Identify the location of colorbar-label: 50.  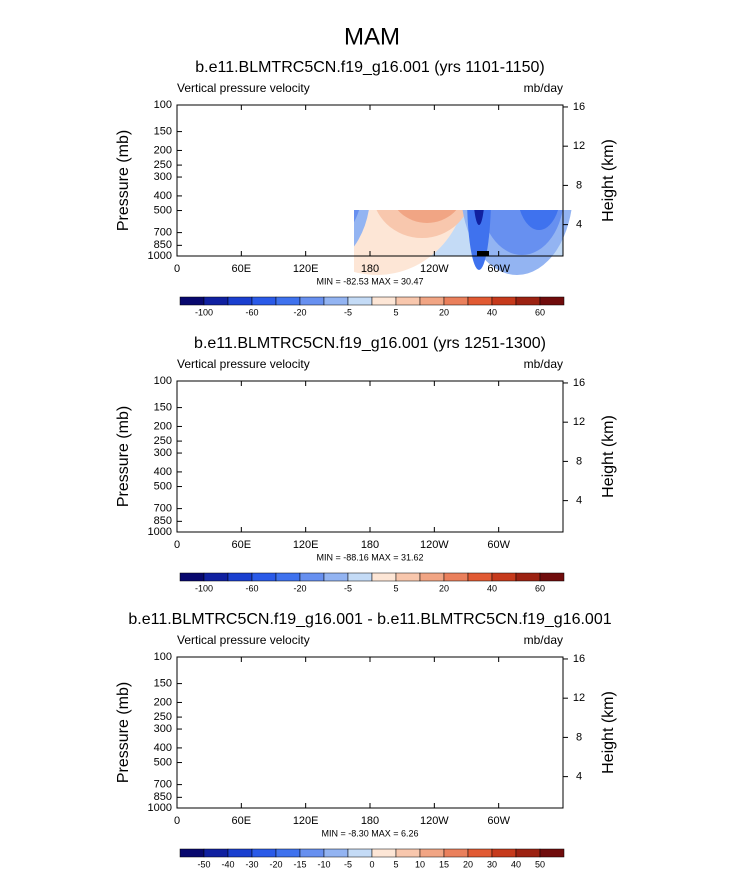
(540, 864).